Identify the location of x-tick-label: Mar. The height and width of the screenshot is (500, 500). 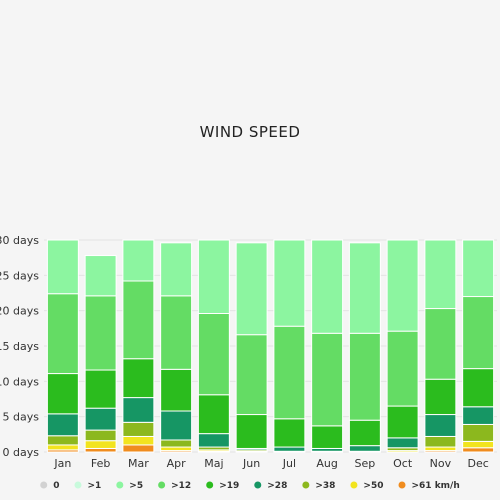
(138, 463).